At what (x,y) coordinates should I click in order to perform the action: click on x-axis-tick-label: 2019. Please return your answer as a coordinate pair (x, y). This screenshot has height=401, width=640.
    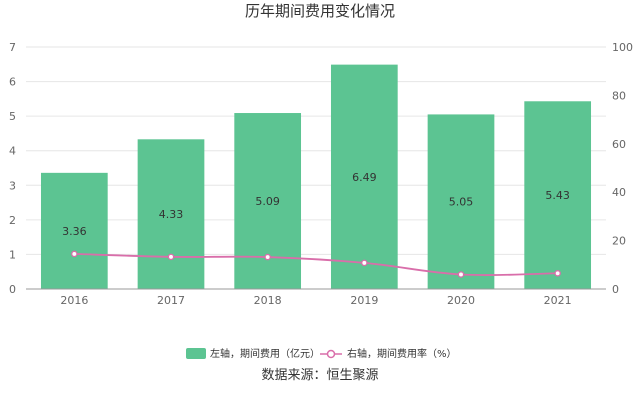
    Looking at the image, I should click on (364, 300).